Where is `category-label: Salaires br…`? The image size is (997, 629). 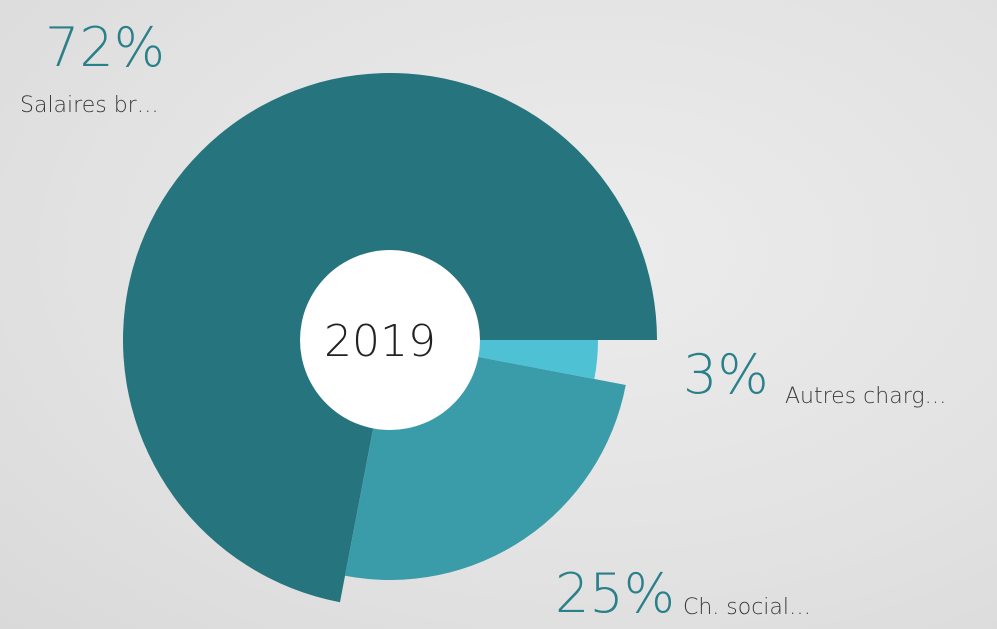
category-label: Salaires br… is located at coordinates (89, 105).